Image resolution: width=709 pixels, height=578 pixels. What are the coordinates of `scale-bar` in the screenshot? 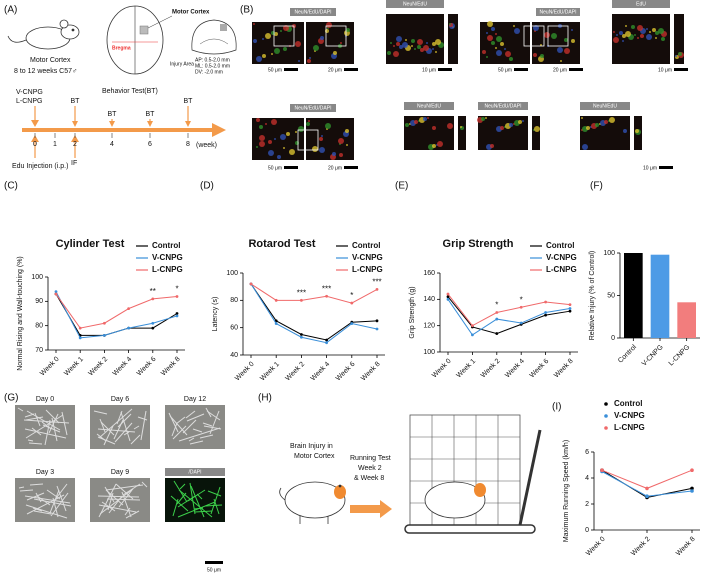 It's located at (291, 167).